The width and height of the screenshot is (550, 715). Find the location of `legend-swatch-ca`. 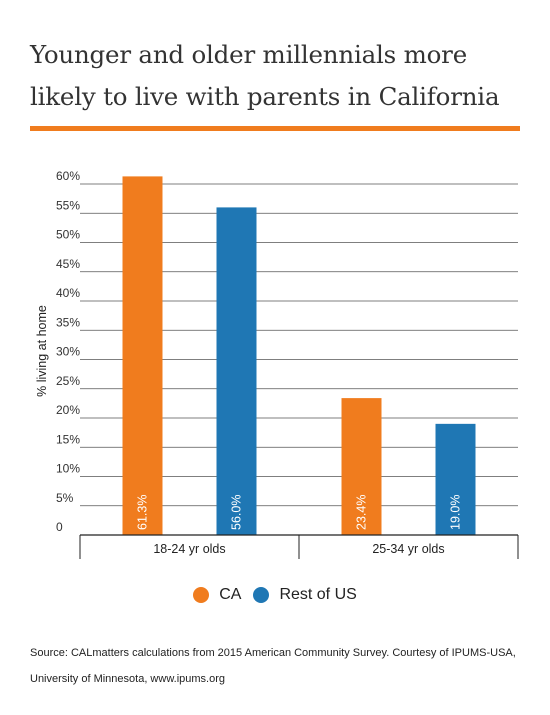

legend-swatch-ca is located at coordinates (201, 595).